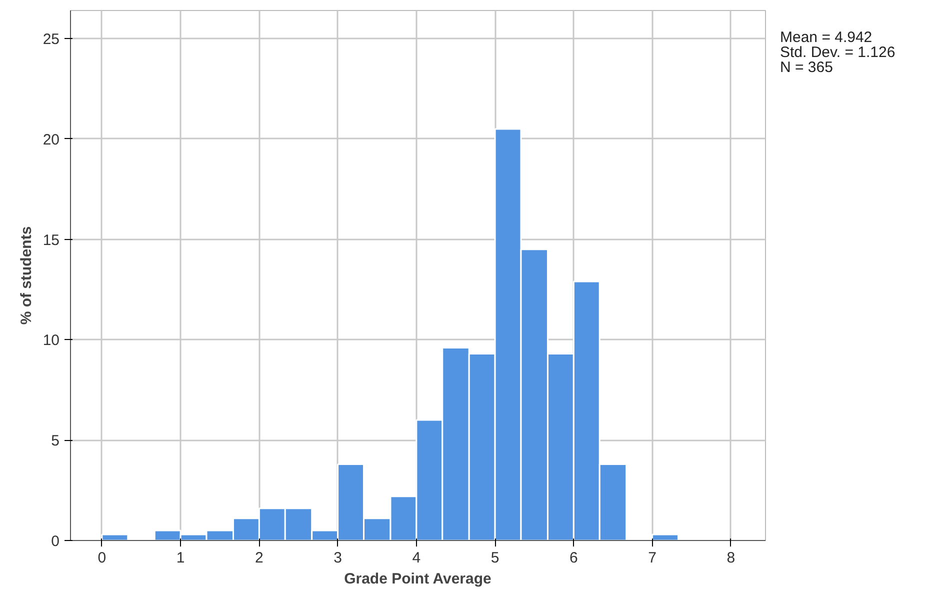  I want to click on x-tick-label: 8, so click(731, 558).